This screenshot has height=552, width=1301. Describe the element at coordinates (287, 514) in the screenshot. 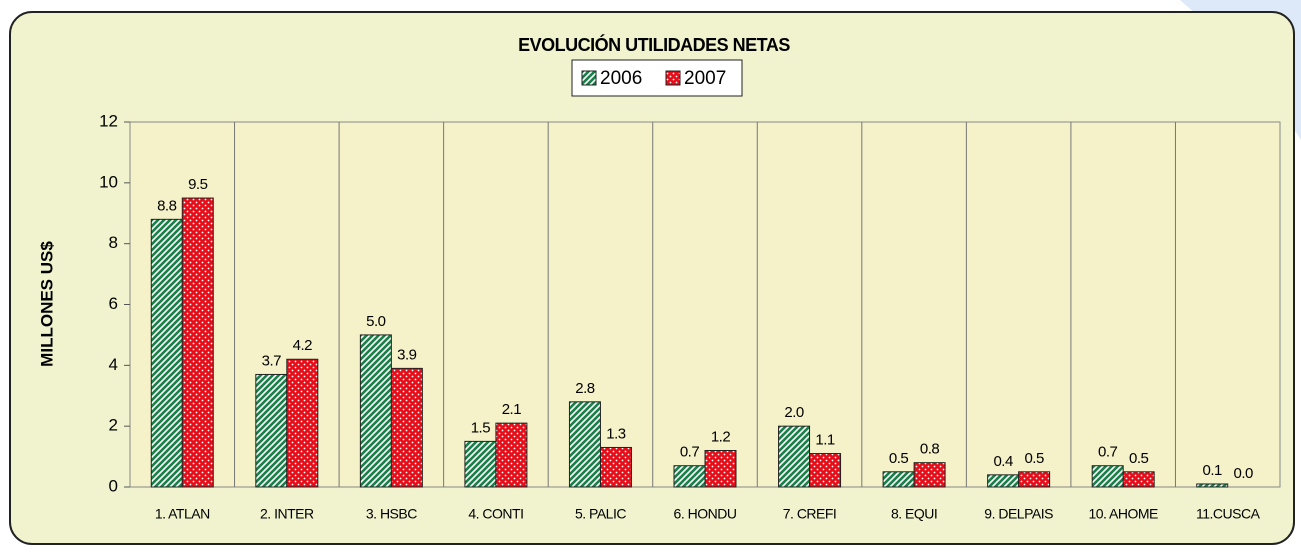

I see `x-tick-label: 2. INTER` at that location.